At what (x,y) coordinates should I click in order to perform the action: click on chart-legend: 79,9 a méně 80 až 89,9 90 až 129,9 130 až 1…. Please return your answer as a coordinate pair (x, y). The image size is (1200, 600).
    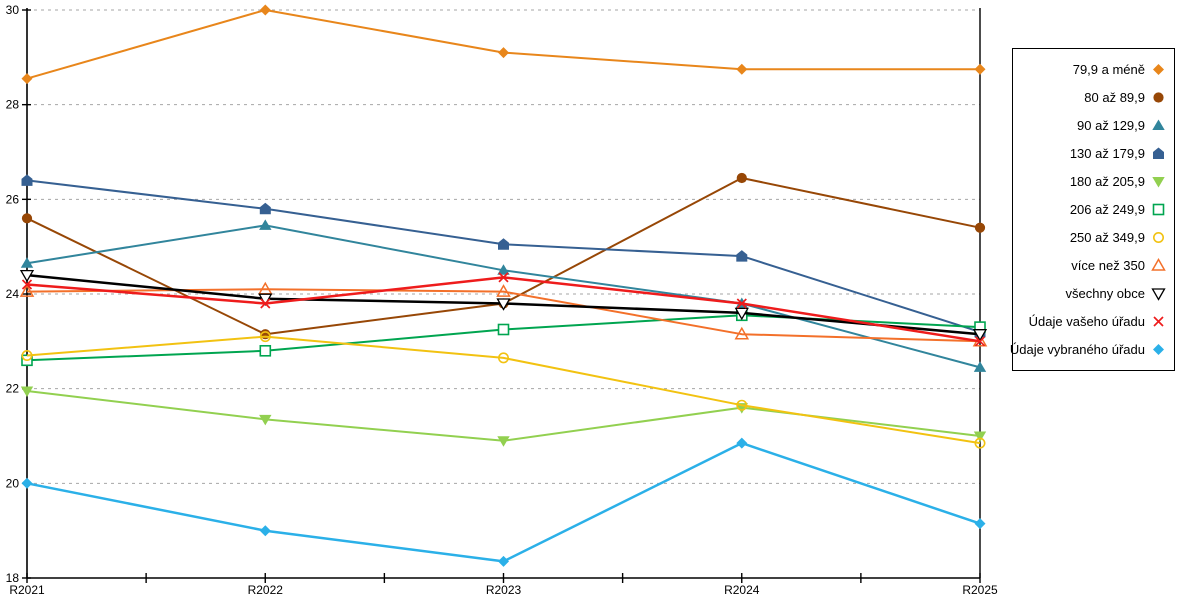
    Looking at the image, I should click on (1092, 209).